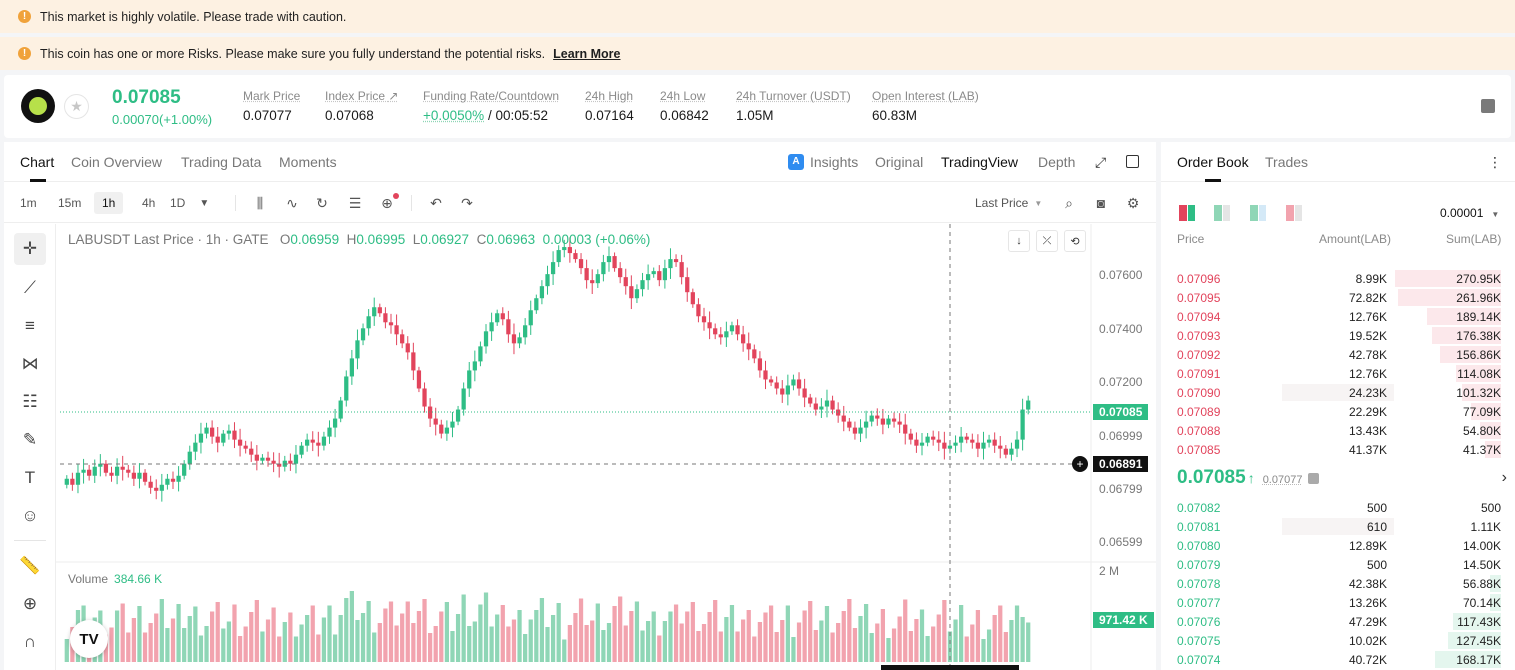 This screenshot has width=1515, height=670. Describe the element at coordinates (823, 162) in the screenshot. I see `insights-button: A Insights` at that location.